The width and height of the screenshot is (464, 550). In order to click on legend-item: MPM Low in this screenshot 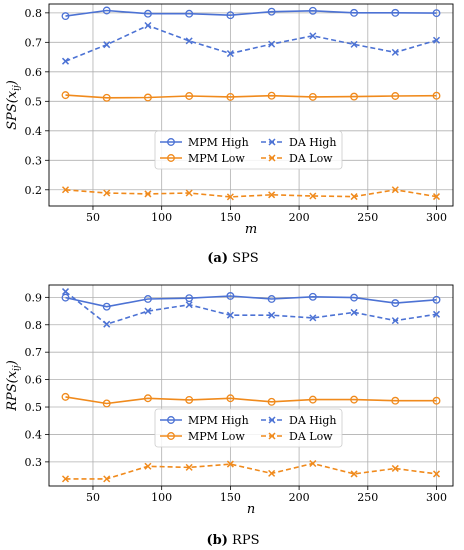, I will do `click(202, 158)`.